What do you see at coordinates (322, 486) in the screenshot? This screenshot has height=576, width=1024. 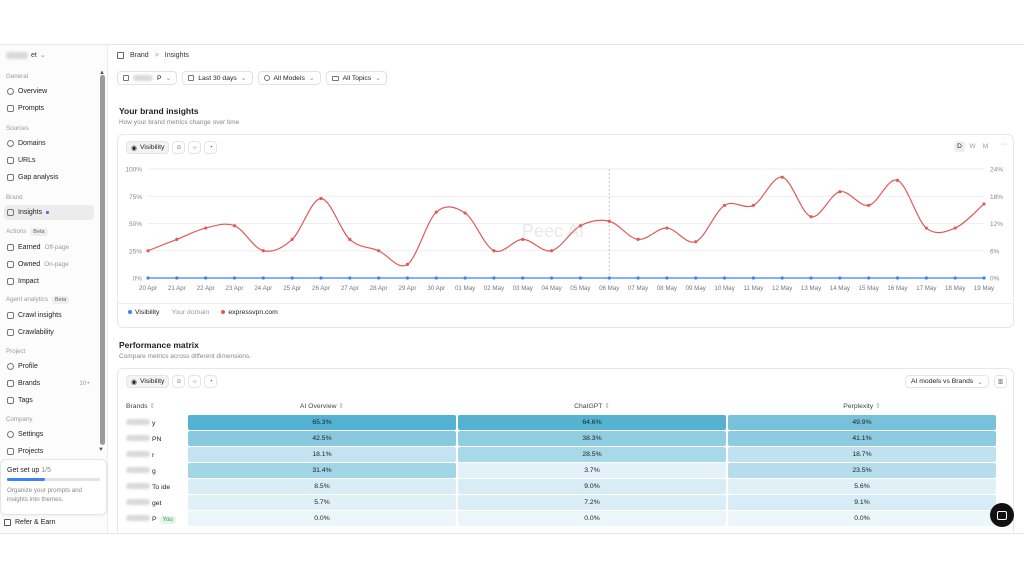 I see `metric-cell: 8.5%` at bounding box center [322, 486].